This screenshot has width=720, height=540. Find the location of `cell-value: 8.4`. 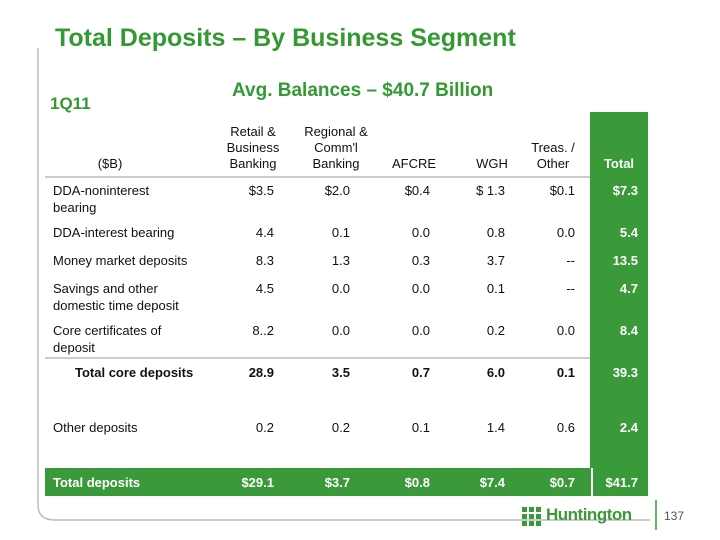

cell-value: 8.4 is located at coordinates (628, 330).